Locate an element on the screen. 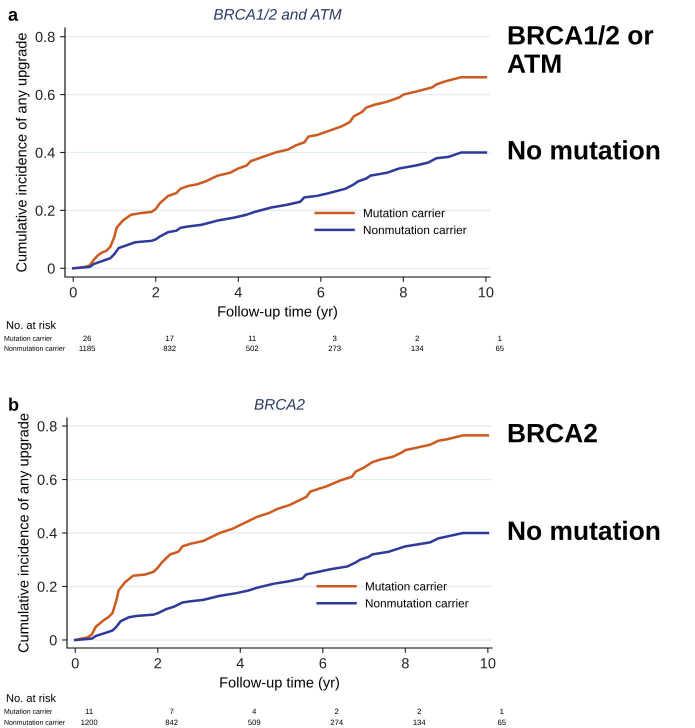 This screenshot has height=728, width=695. text: b is located at coordinates (13, 404).